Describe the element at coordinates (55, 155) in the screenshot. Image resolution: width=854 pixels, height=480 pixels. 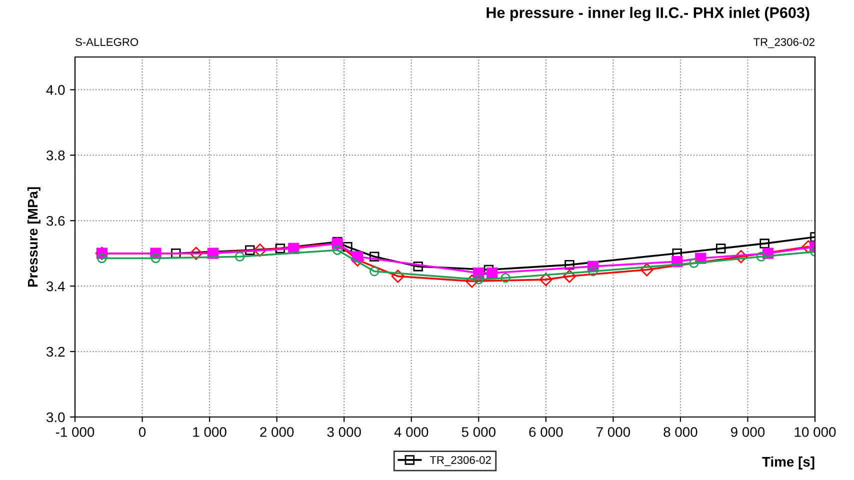
I see `y-tick-label: 3.8` at that location.